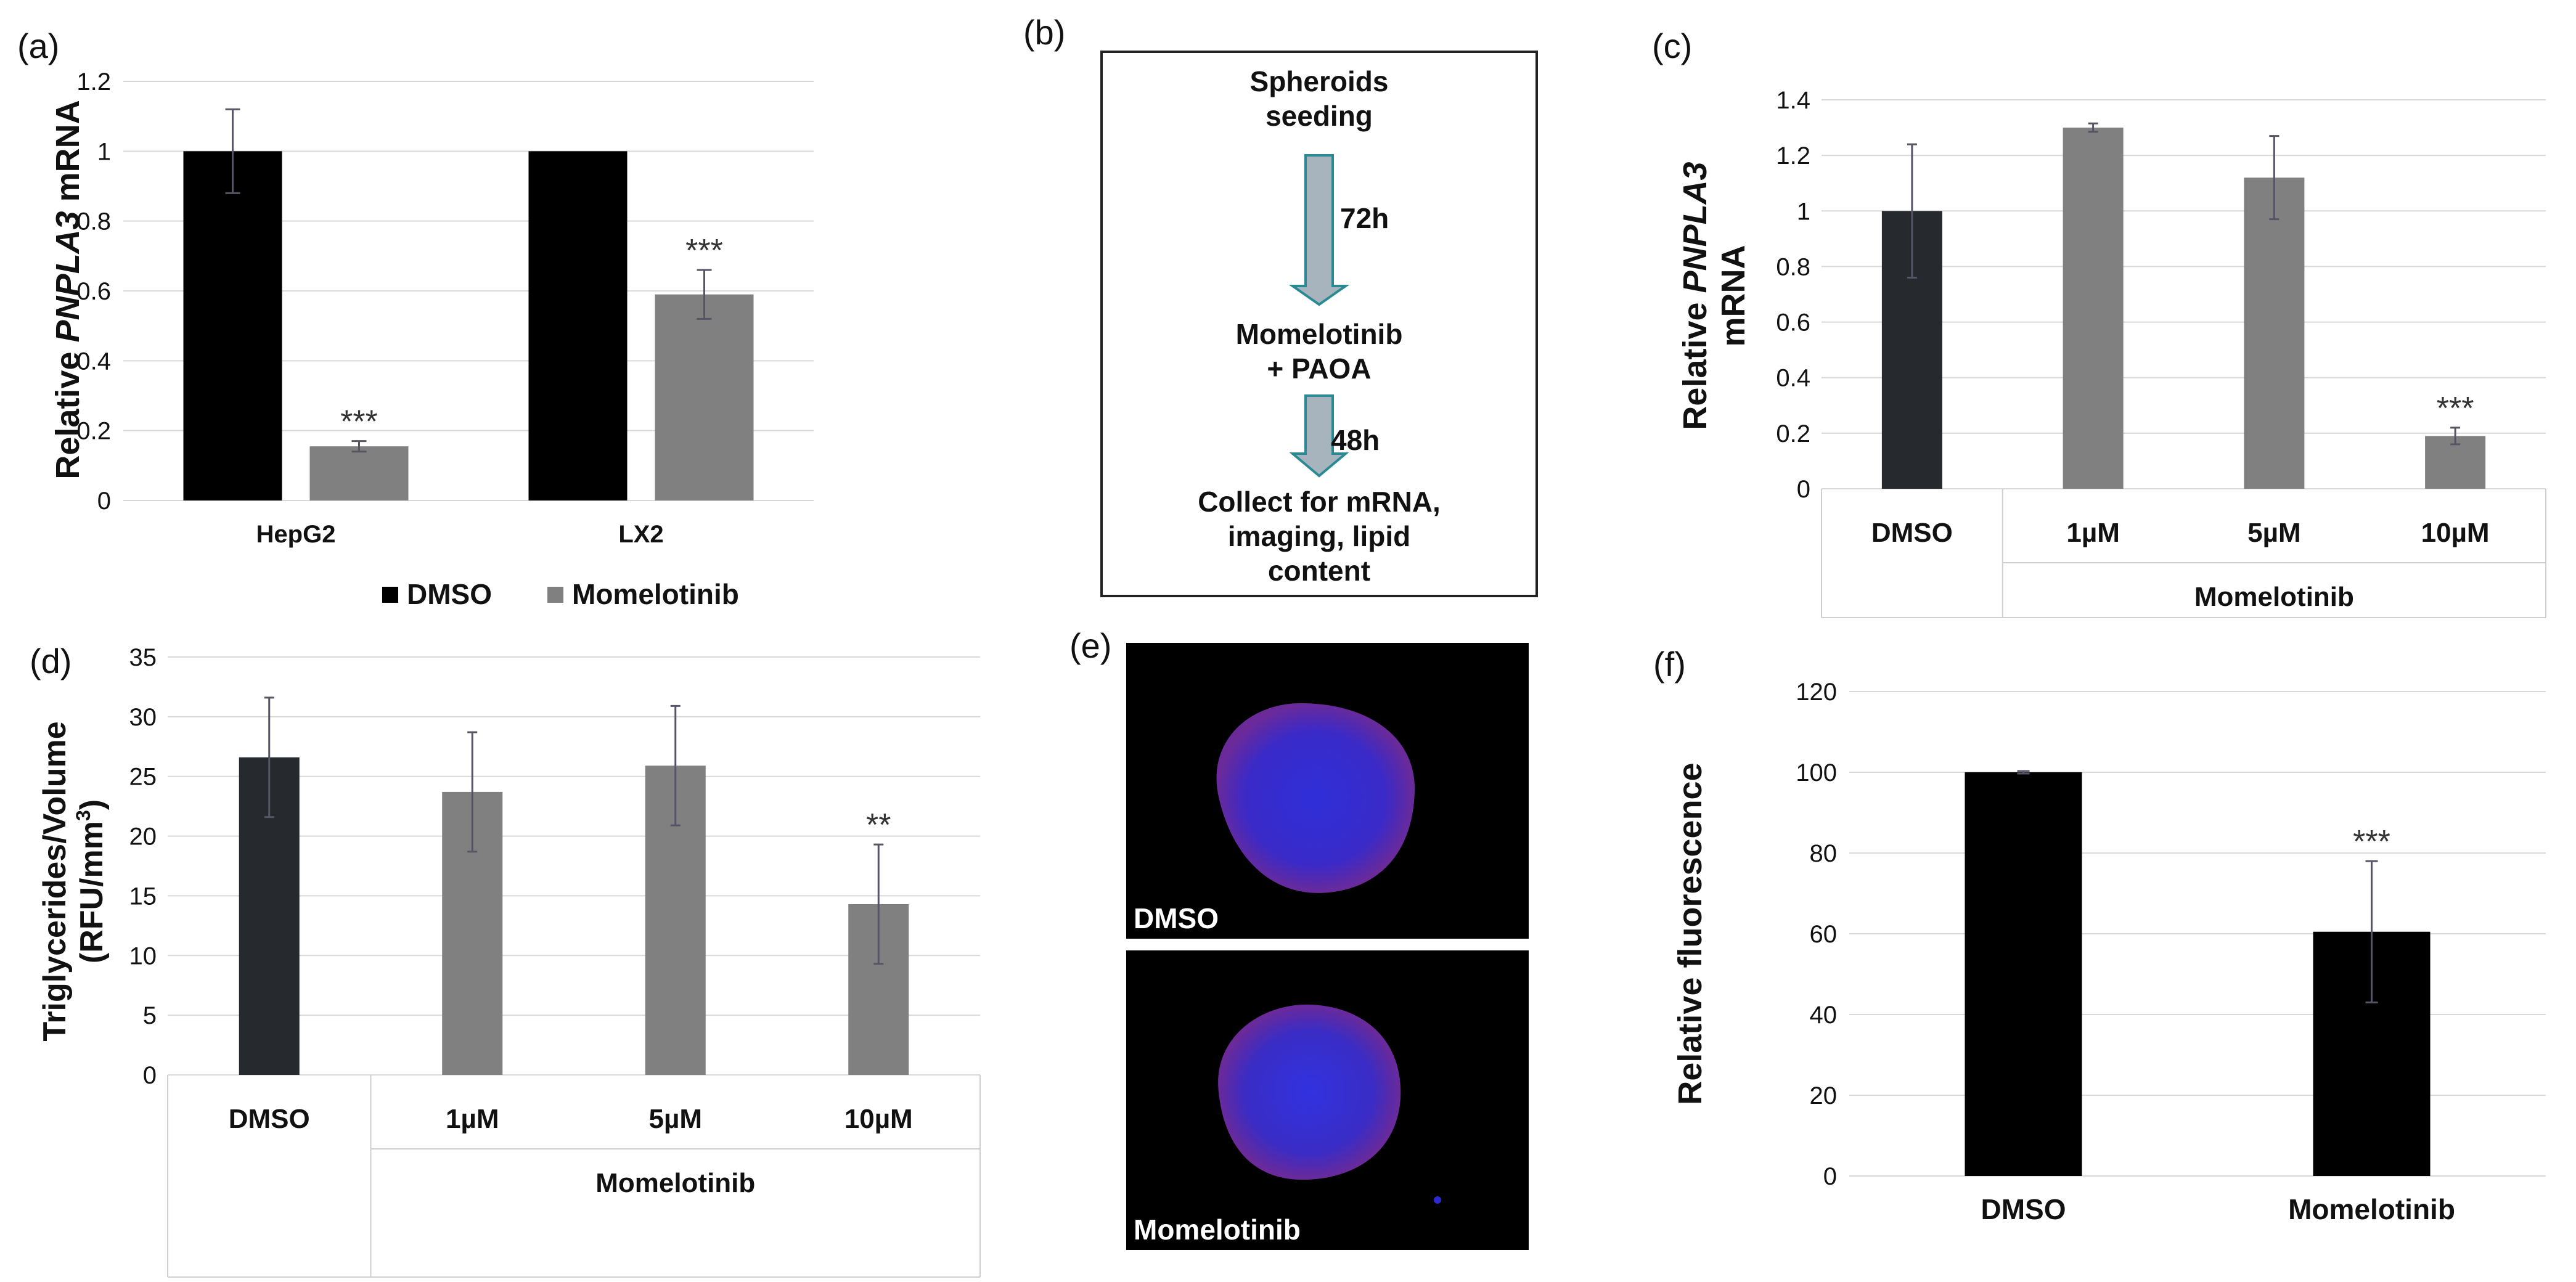 Image resolution: width=2576 pixels, height=1282 pixels. What do you see at coordinates (1824, 935) in the screenshot?
I see `y-tick-label: 60` at bounding box center [1824, 935].